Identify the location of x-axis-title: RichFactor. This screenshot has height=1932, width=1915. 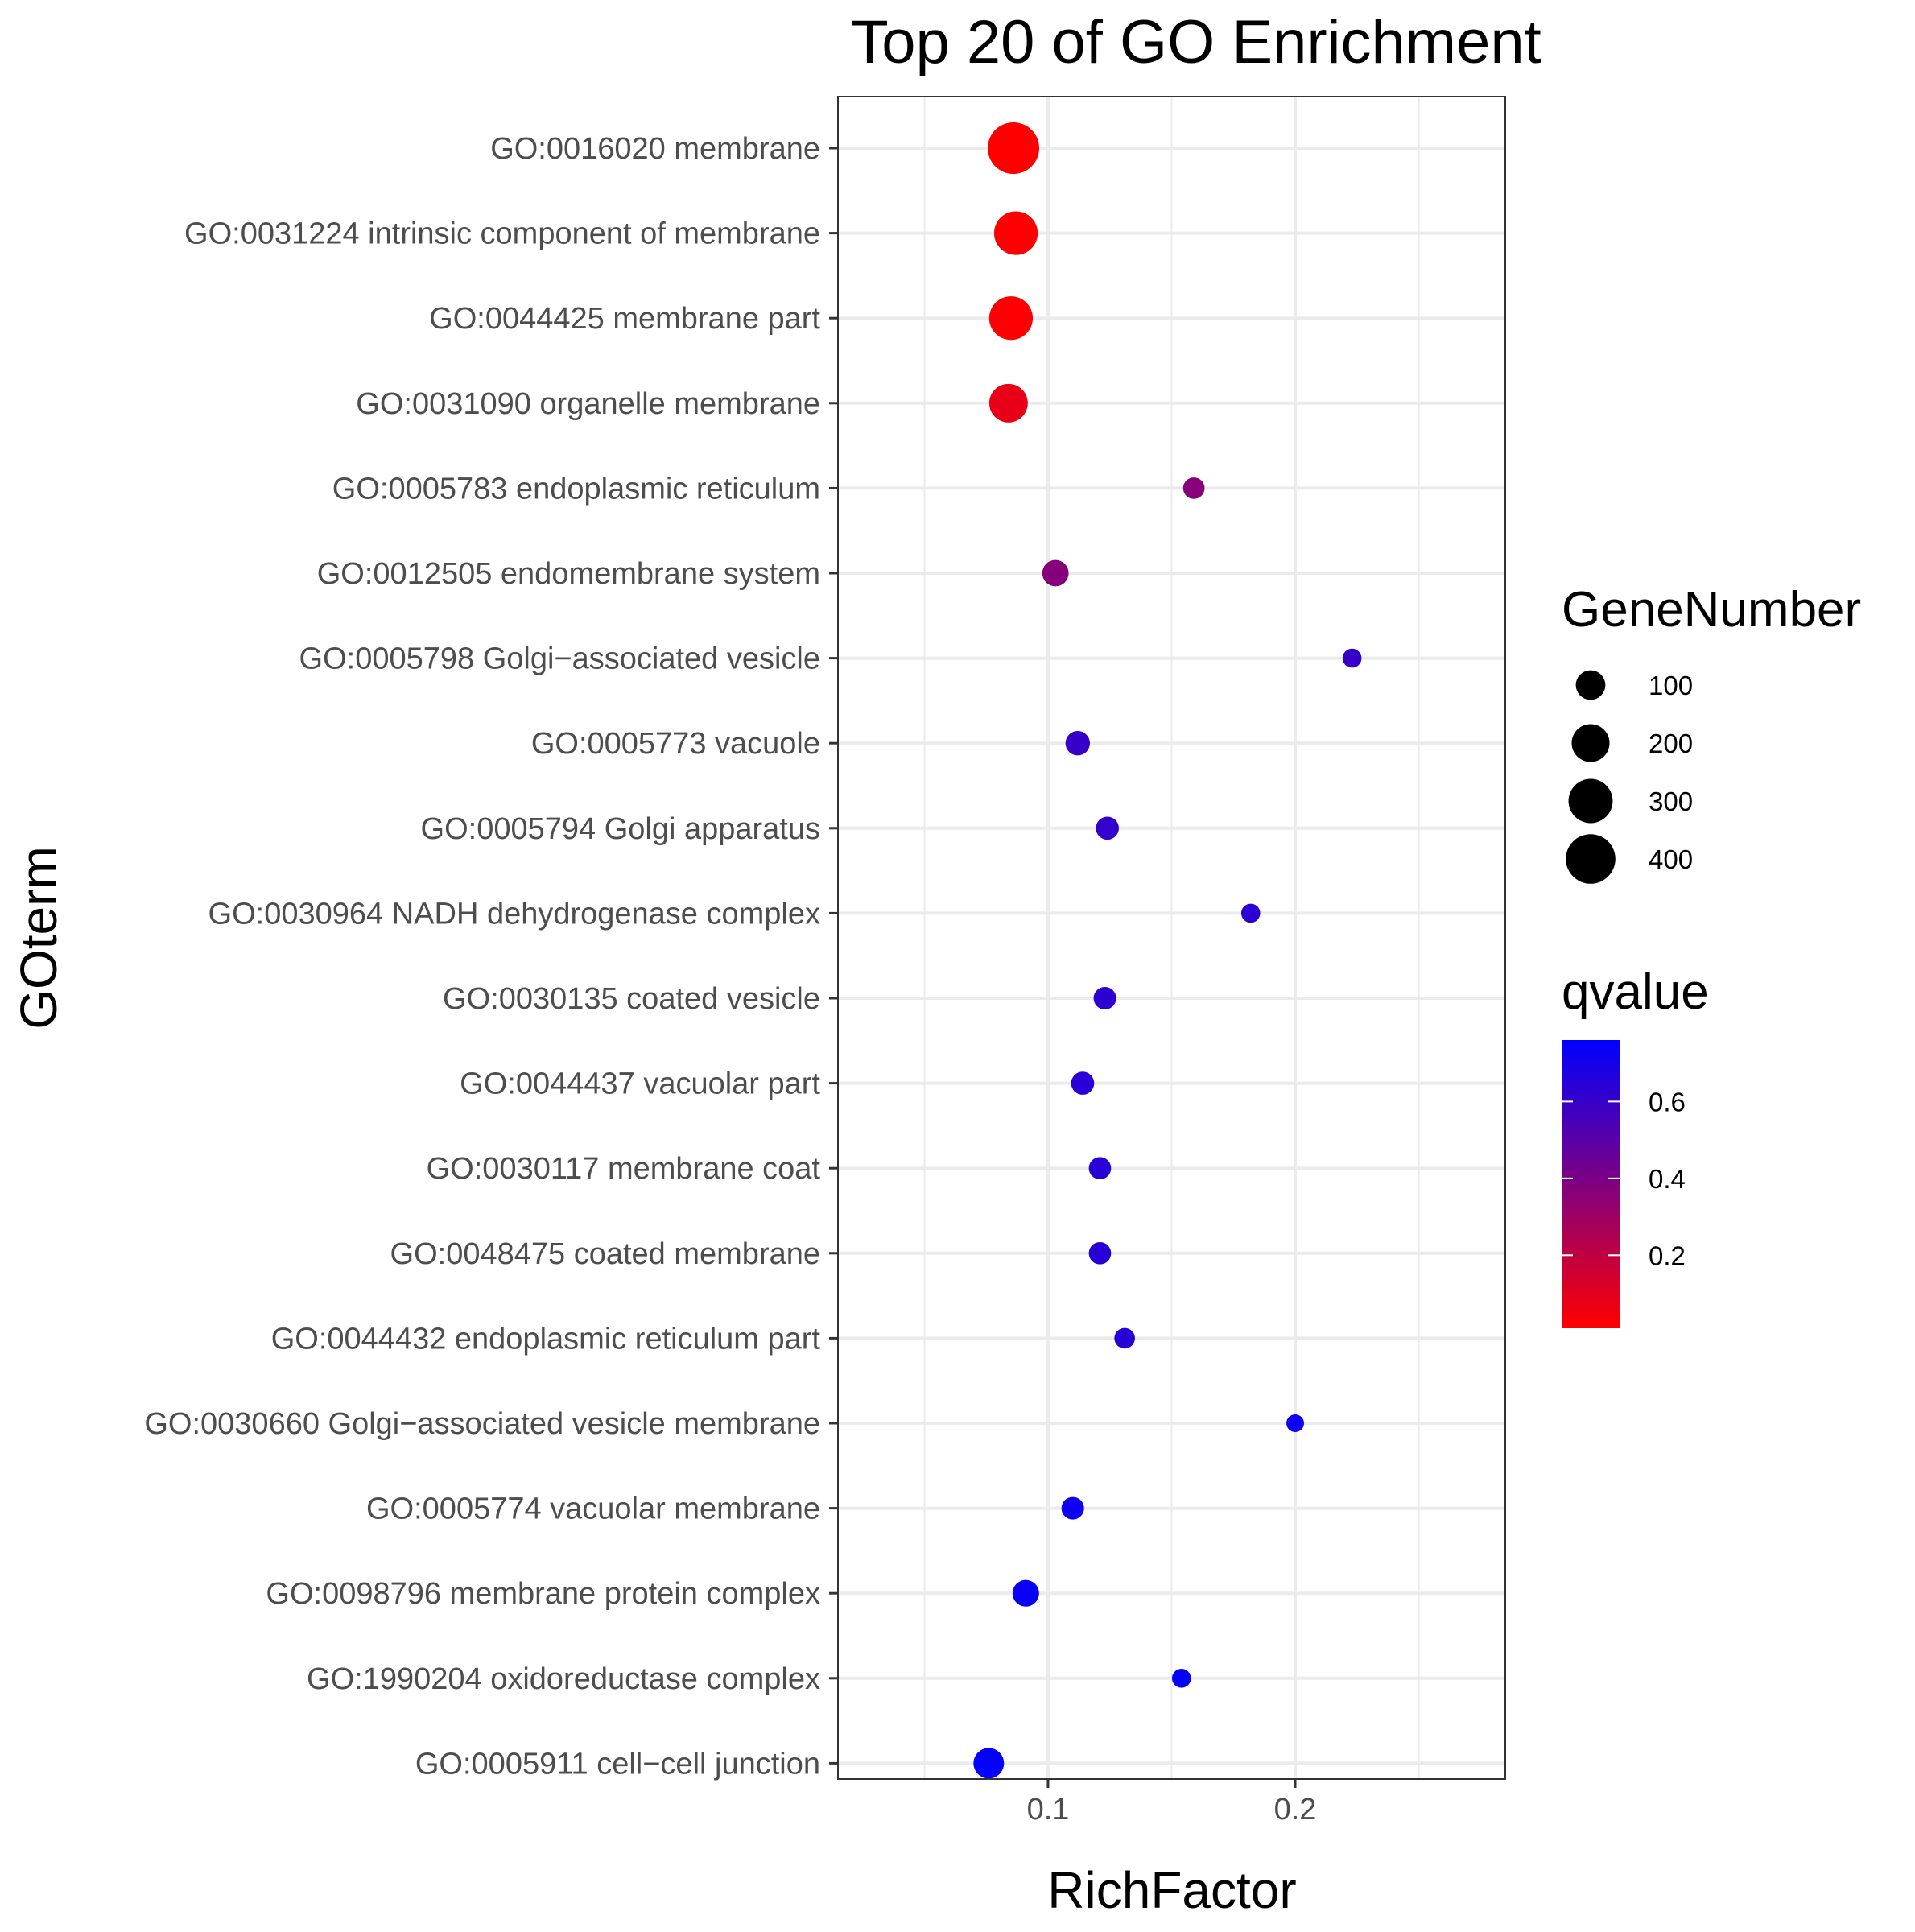
(1171, 1890).